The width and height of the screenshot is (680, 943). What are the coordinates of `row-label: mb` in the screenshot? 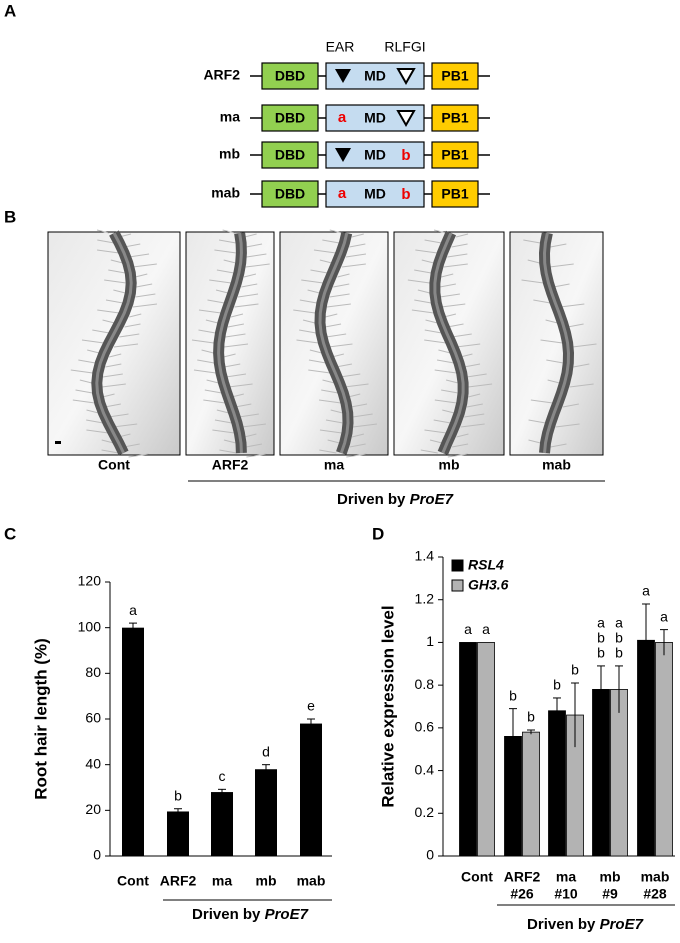 It's located at (229, 154).